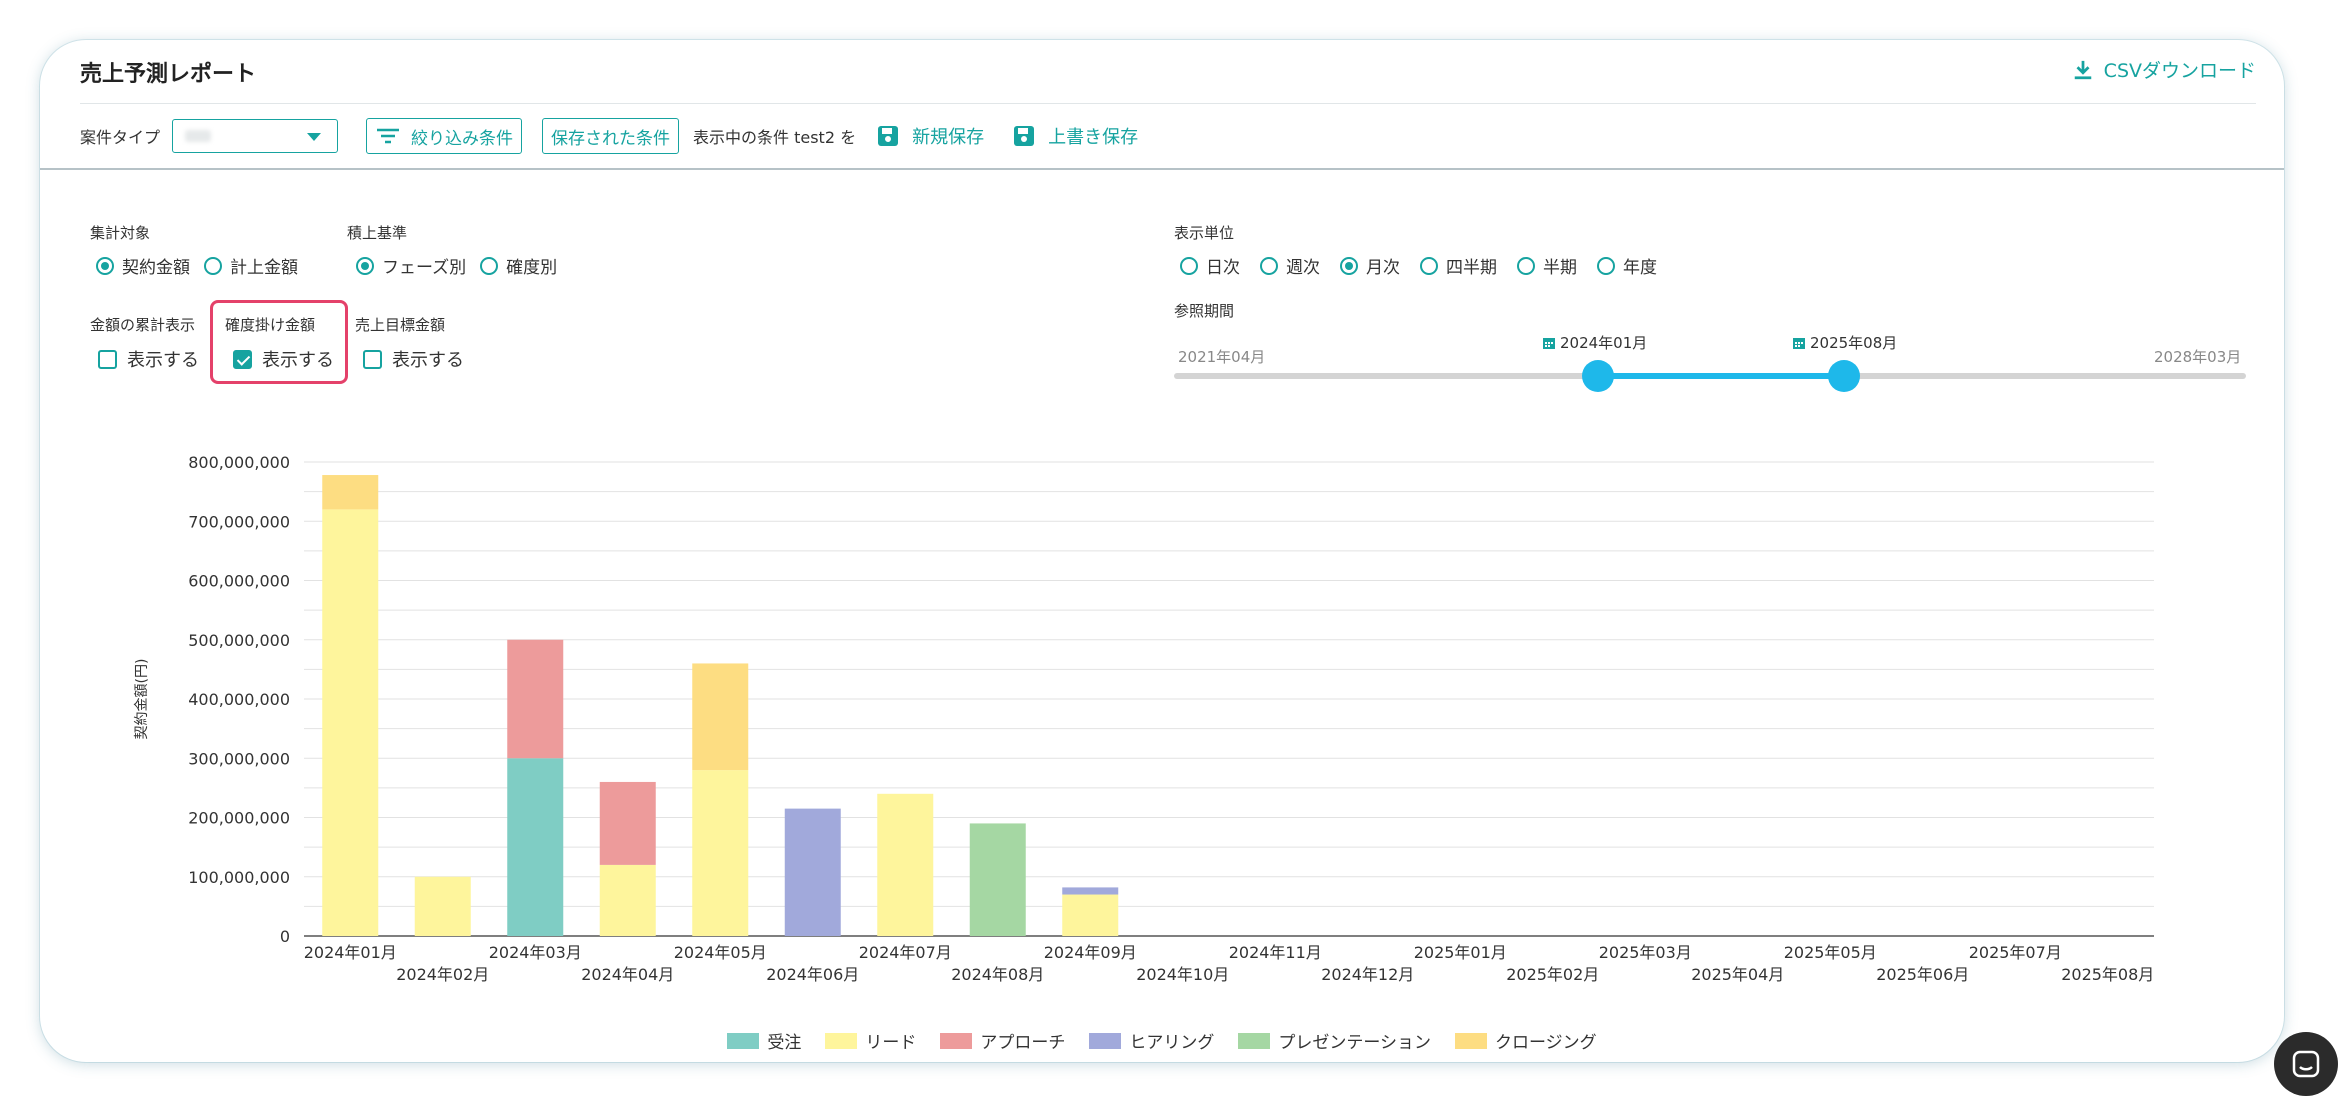 Image resolution: width=2342 pixels, height=1118 pixels. I want to click on radio-contract-amount: 契約金額, so click(143, 265).